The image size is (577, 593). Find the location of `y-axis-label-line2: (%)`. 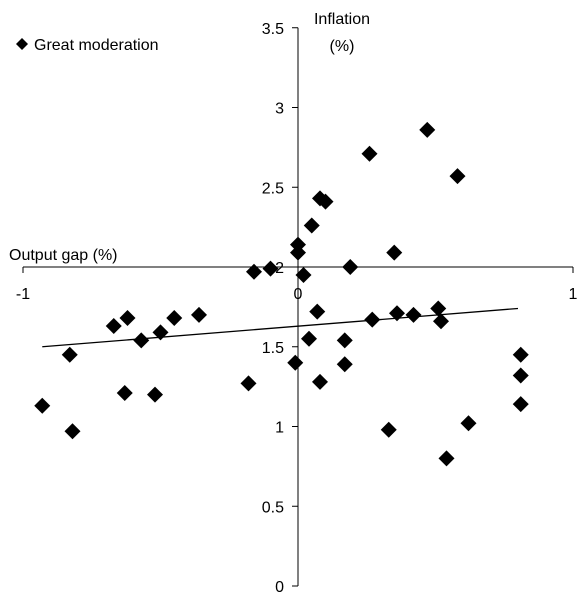

y-axis-label-line2: (%) is located at coordinates (342, 46).